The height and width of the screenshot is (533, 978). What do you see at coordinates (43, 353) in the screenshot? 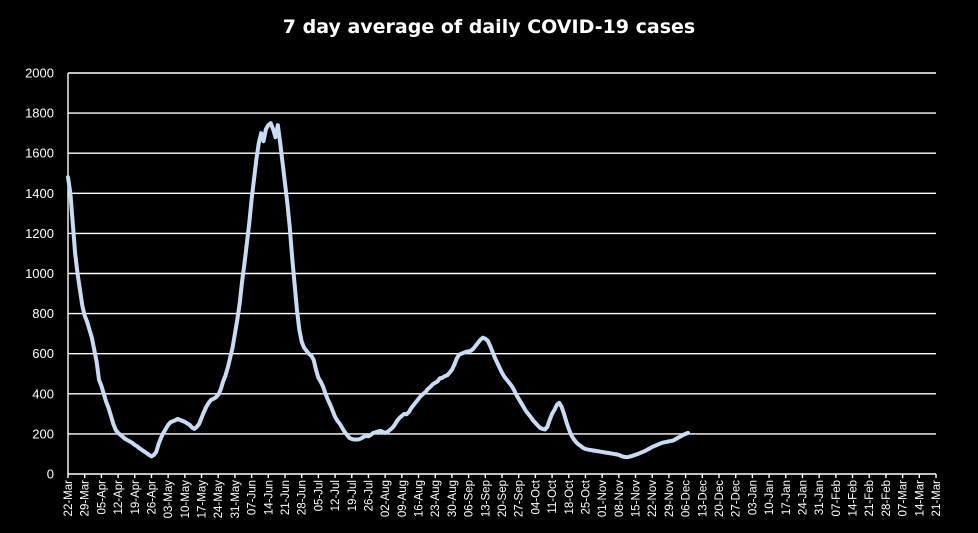
I see `y-tick-label: 600` at bounding box center [43, 353].